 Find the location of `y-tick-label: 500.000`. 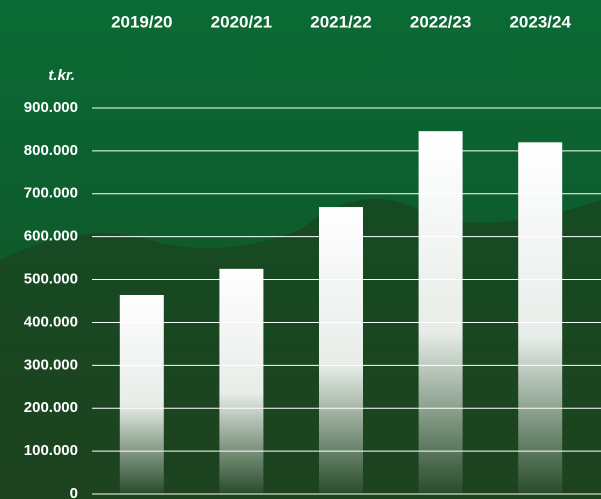

y-tick-label: 500.000 is located at coordinates (51, 279).